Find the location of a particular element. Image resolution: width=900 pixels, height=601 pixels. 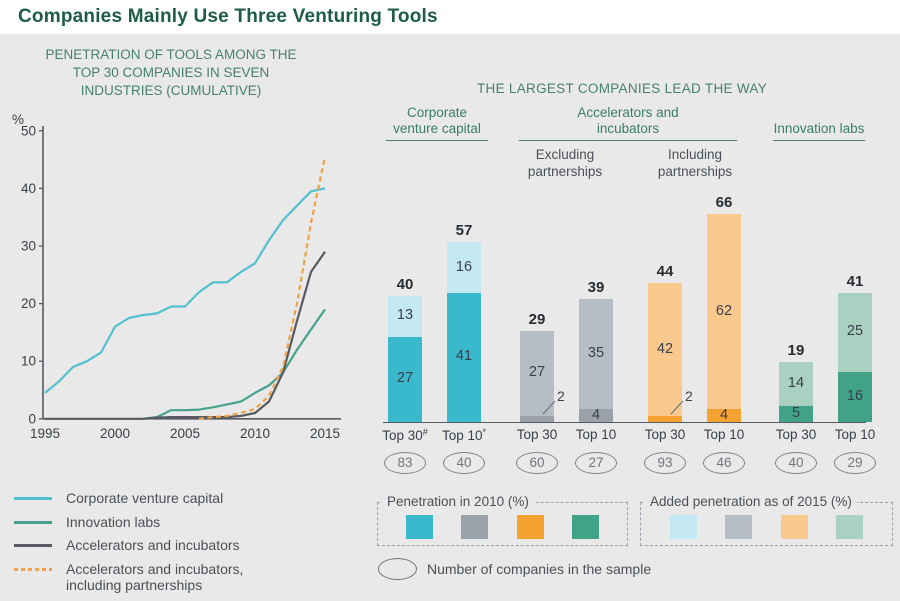

line-legend-item-2: Accelerators and incubators is located at coordinates (155, 545).